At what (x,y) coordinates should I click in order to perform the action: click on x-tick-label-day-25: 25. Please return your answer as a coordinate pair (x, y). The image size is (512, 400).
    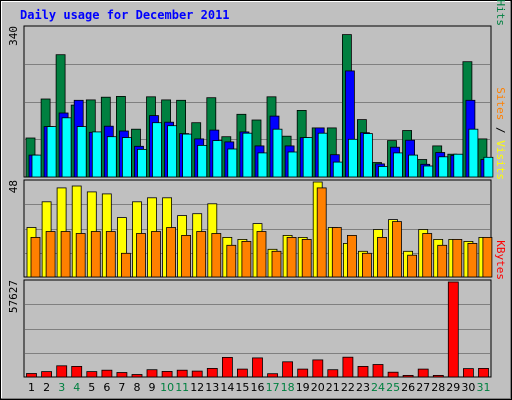
    Looking at the image, I should click on (393, 387).